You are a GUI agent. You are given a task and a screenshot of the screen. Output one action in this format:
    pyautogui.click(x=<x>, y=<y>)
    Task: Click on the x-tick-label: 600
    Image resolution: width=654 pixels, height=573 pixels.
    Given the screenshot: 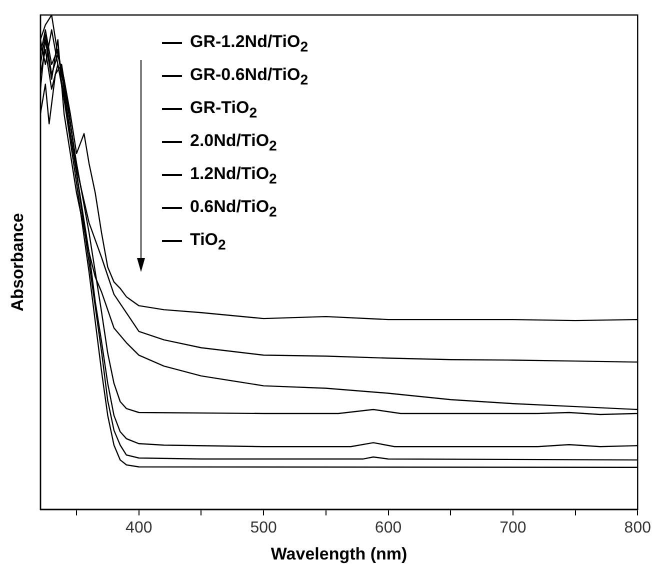 What is the action you would take?
    pyautogui.click(x=388, y=527)
    